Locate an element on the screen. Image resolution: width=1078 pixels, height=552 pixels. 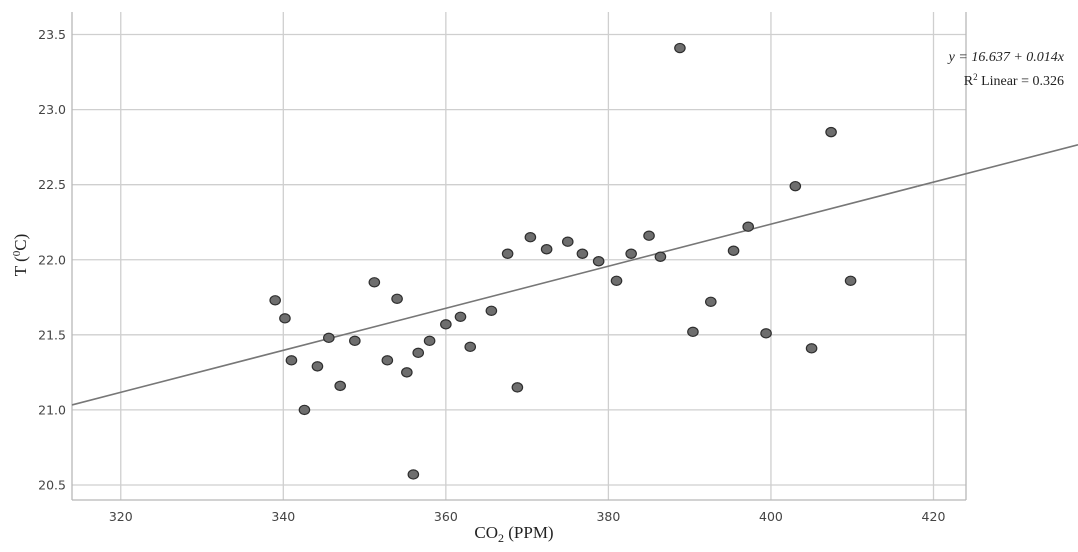
y-tick-label: 20.5 is located at coordinates (52, 484).